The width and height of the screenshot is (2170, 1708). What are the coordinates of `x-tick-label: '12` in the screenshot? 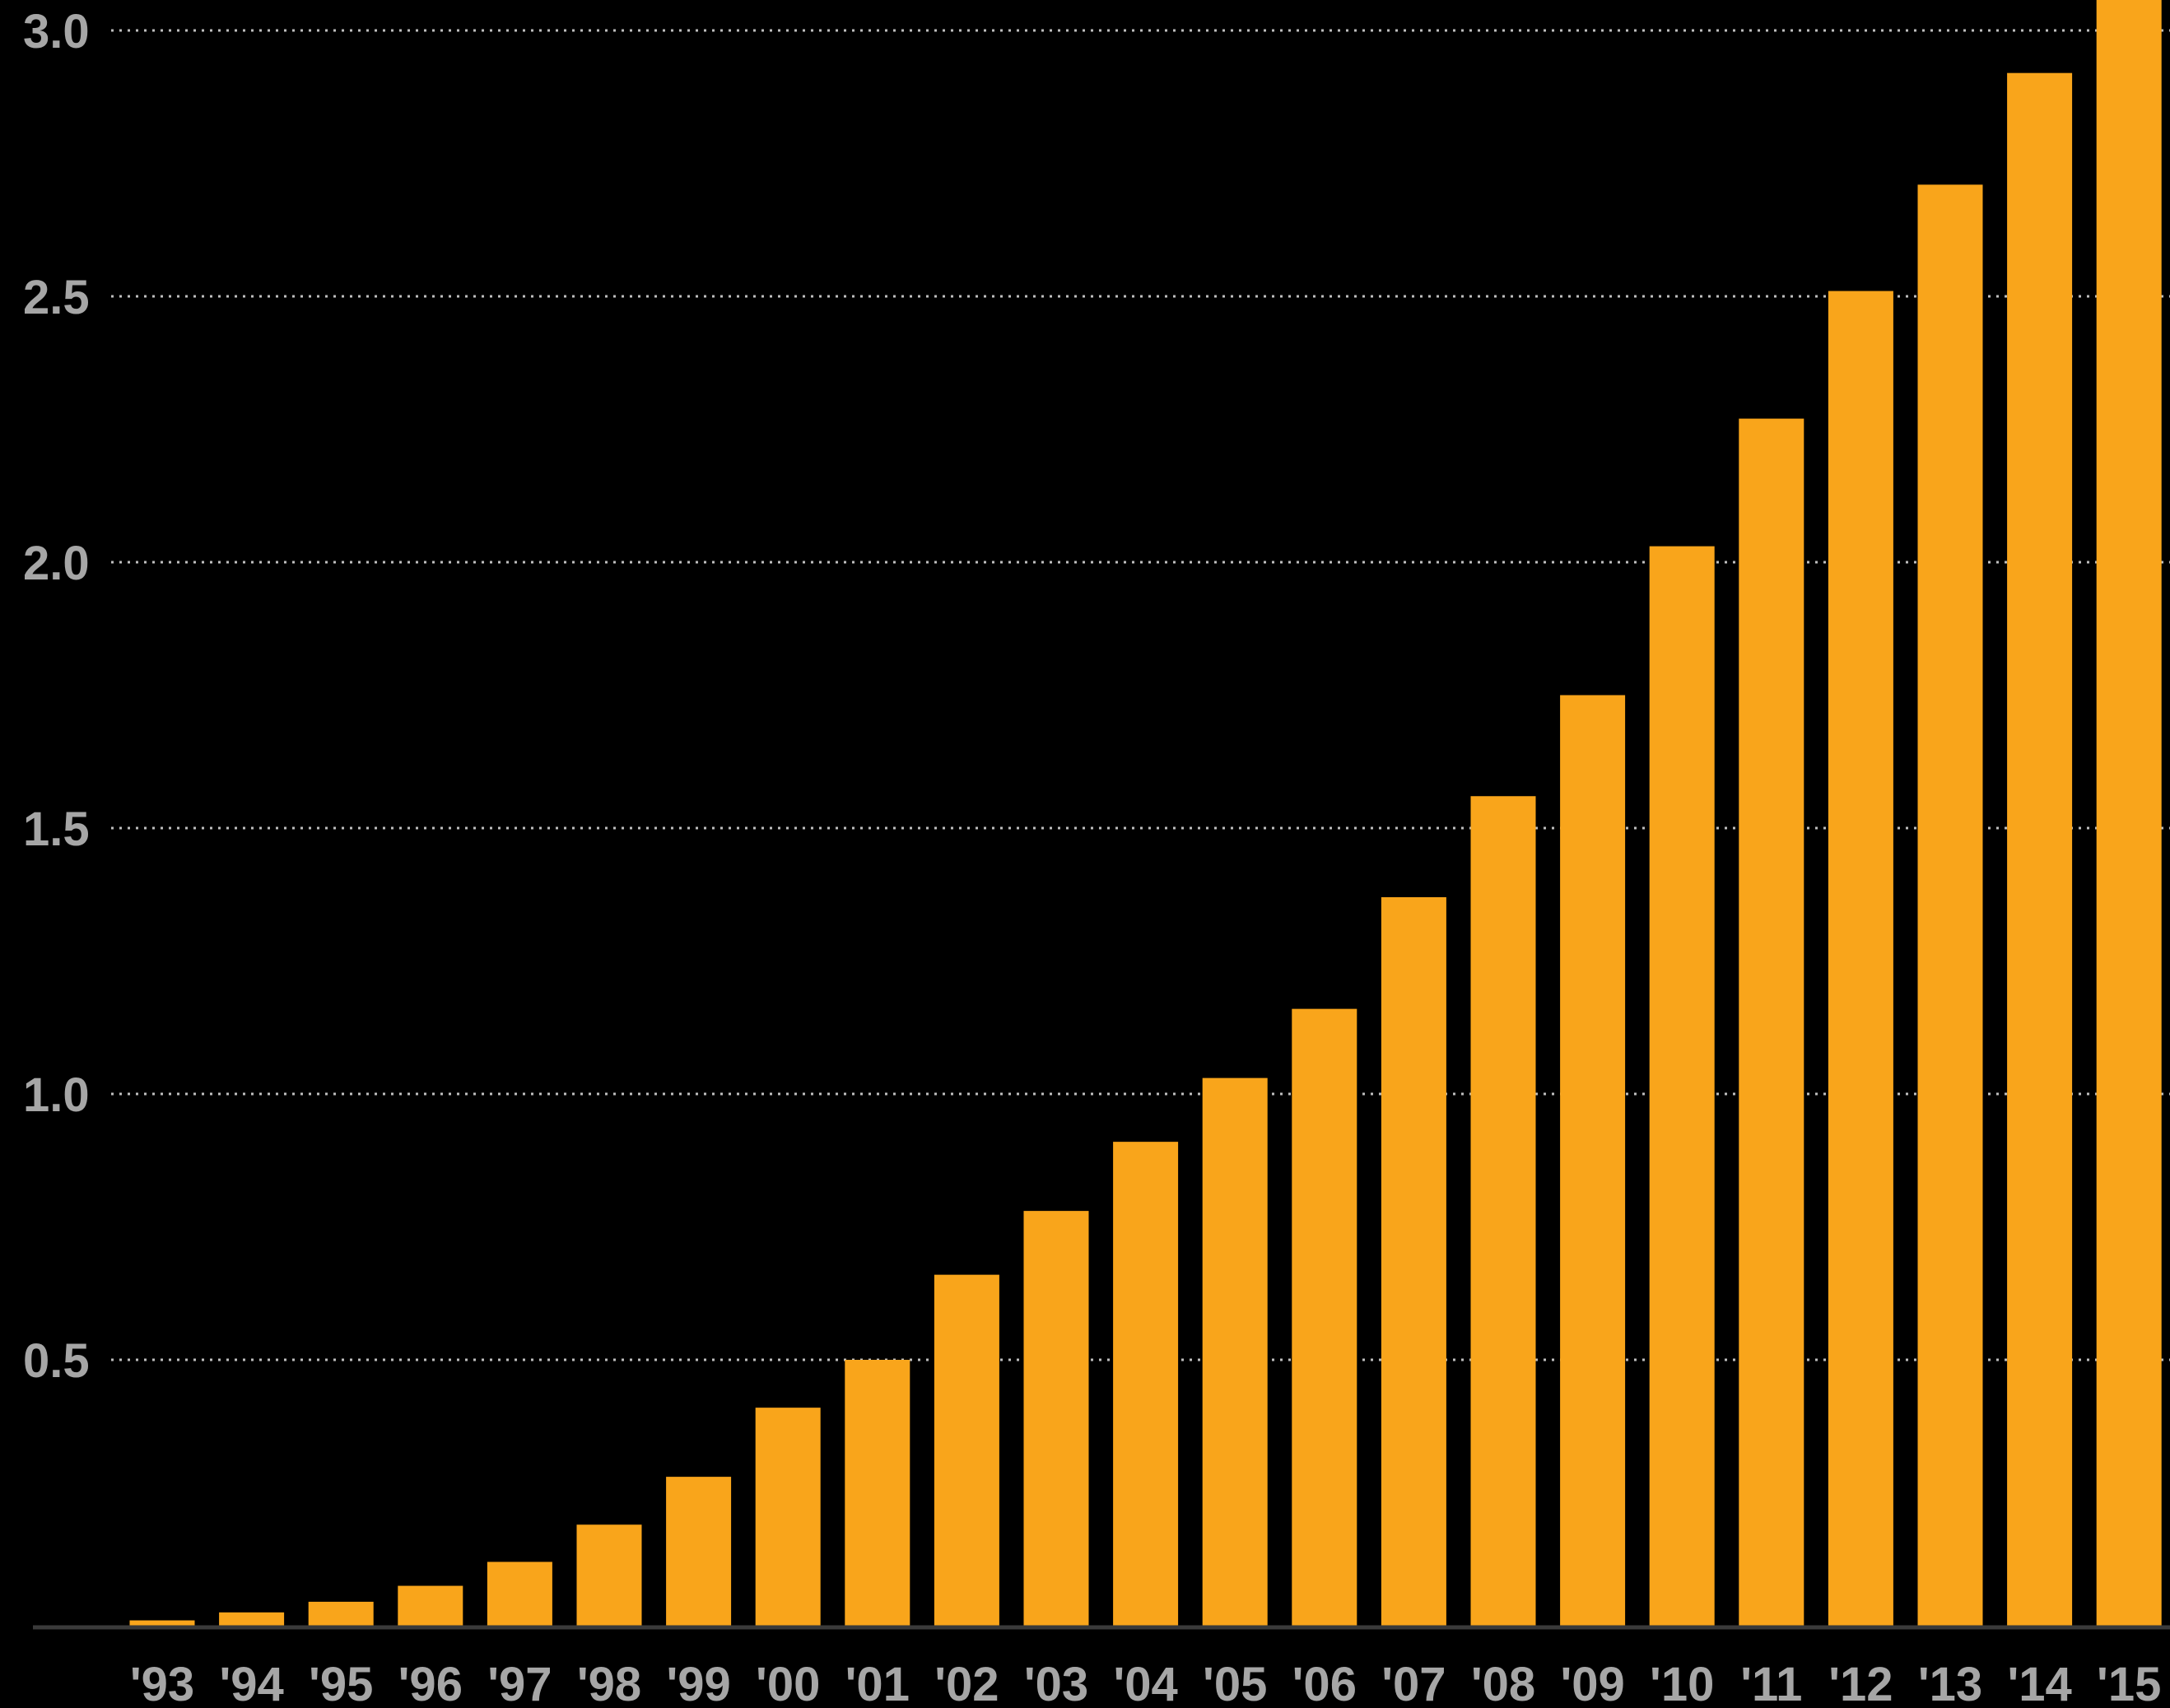 It's located at (1860, 1683).